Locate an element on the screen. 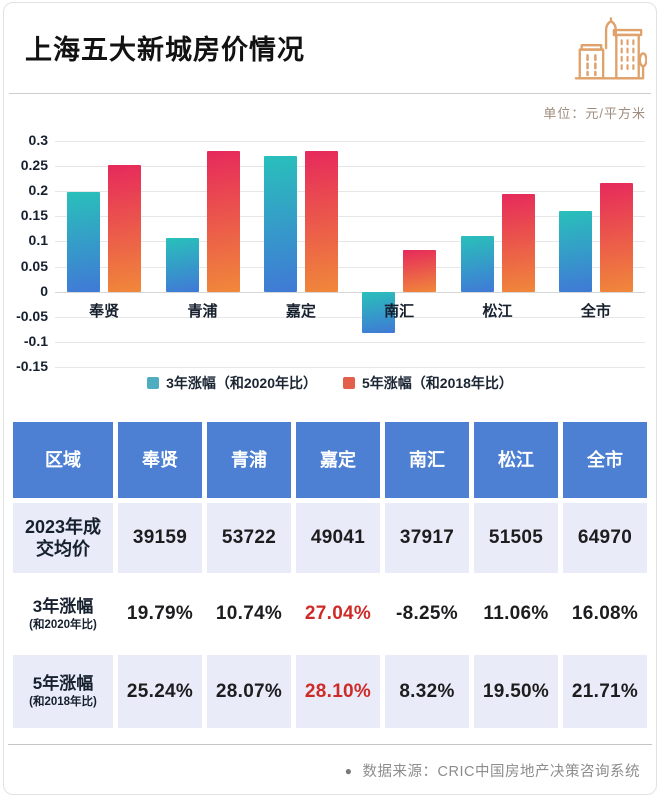 The image size is (660, 797). x-axis-label: 全市 is located at coordinates (595, 311).